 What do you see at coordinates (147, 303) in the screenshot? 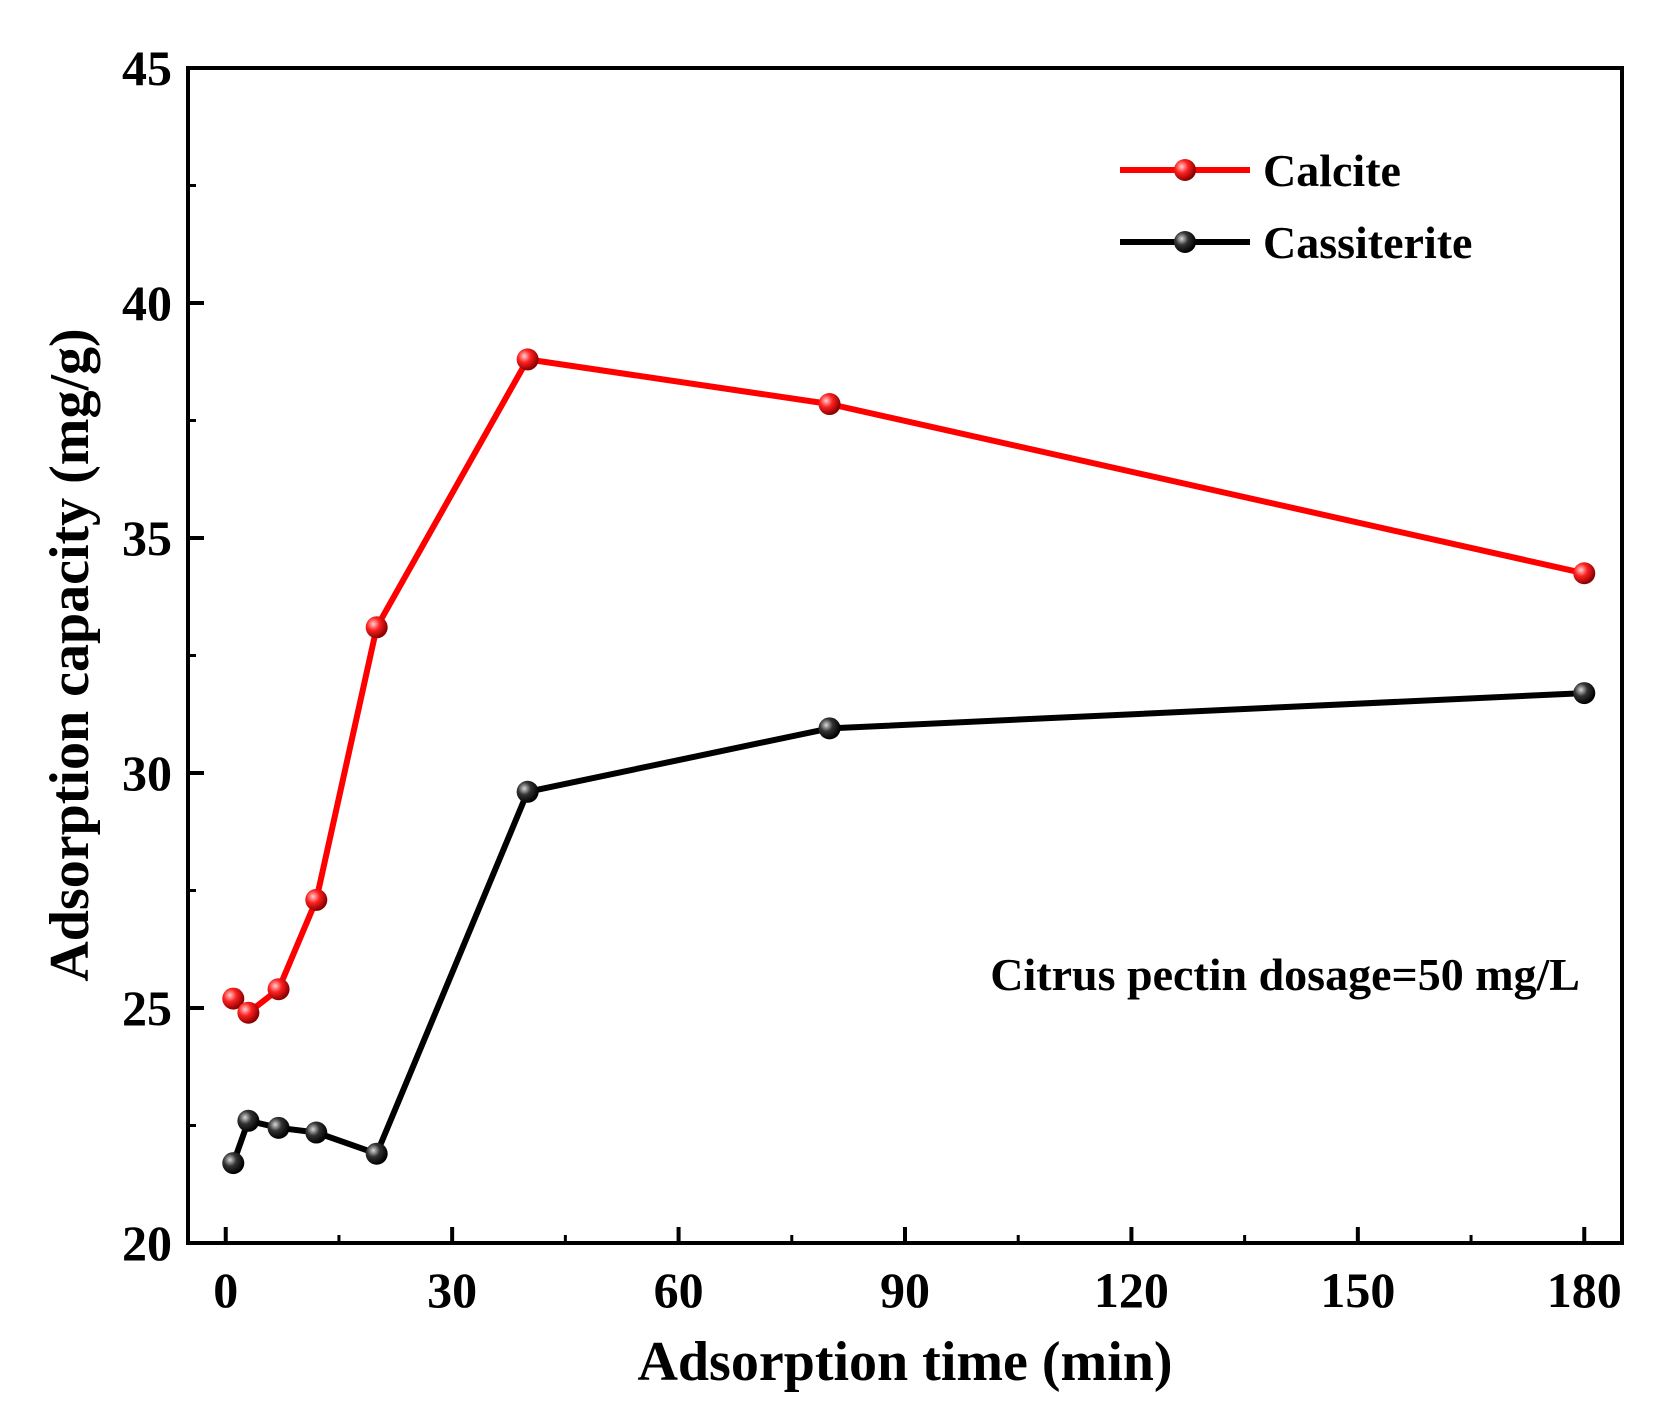
I see `y-tick-label-40: 40` at bounding box center [147, 303].